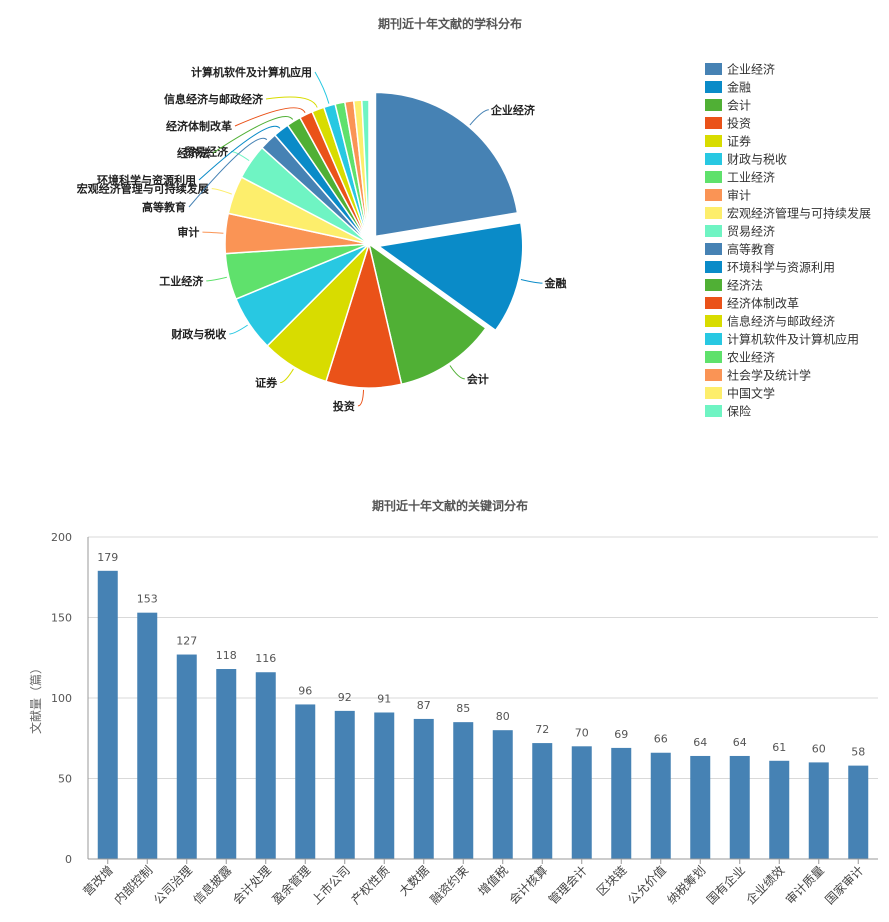  Describe the element at coordinates (781, 321) in the screenshot. I see `legend-item-label: 信息经济与邮政经济` at that location.